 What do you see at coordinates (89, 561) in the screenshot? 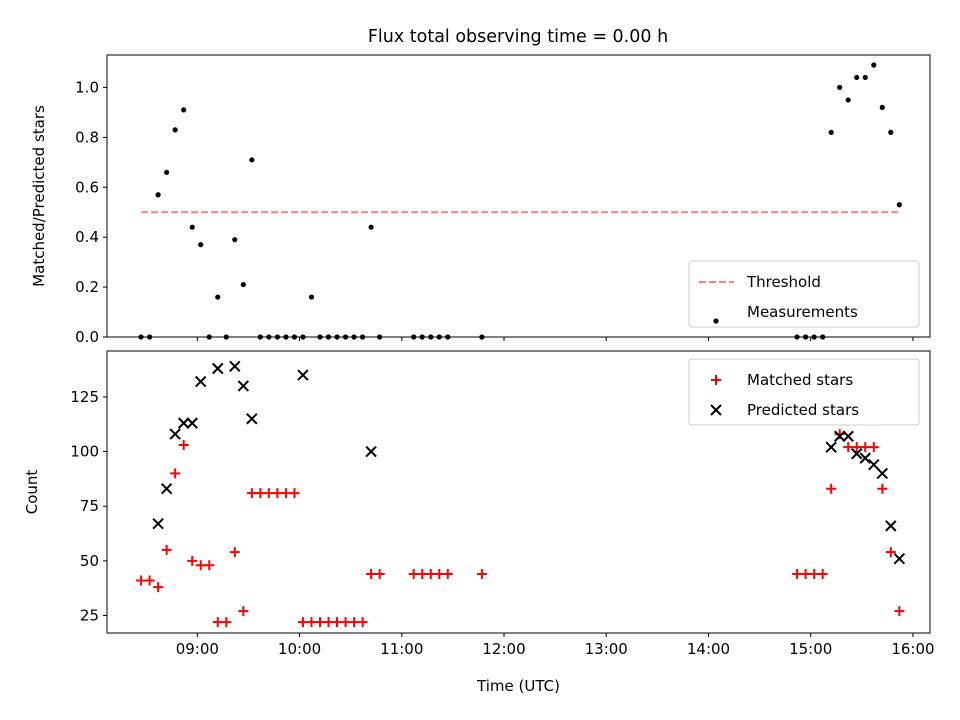
I see `y-tick-label: 50` at bounding box center [89, 561].